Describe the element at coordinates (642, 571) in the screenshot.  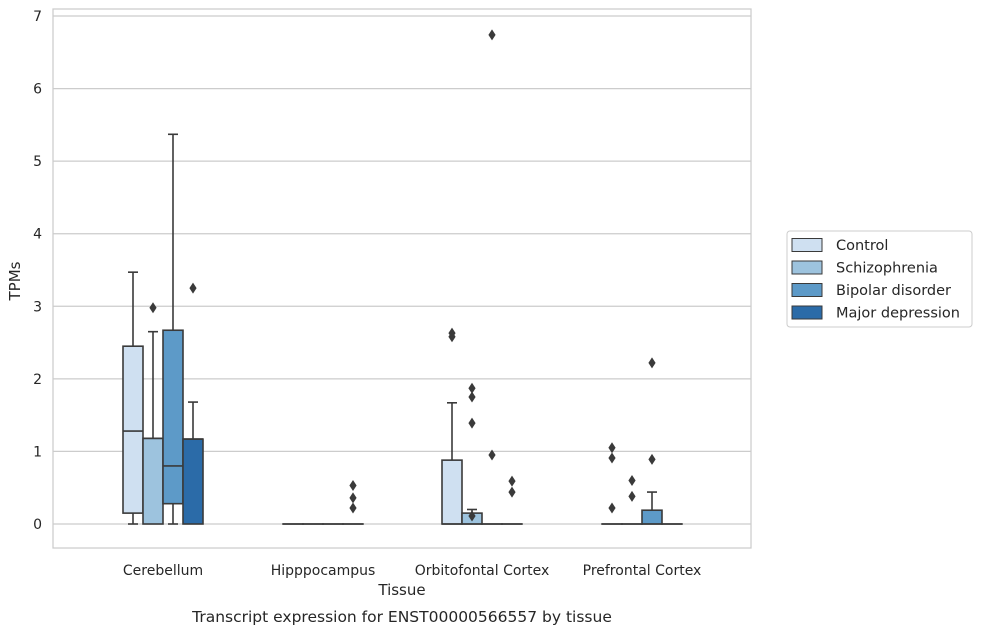
I see `x-tick-label: Prefrontal Cortex` at that location.